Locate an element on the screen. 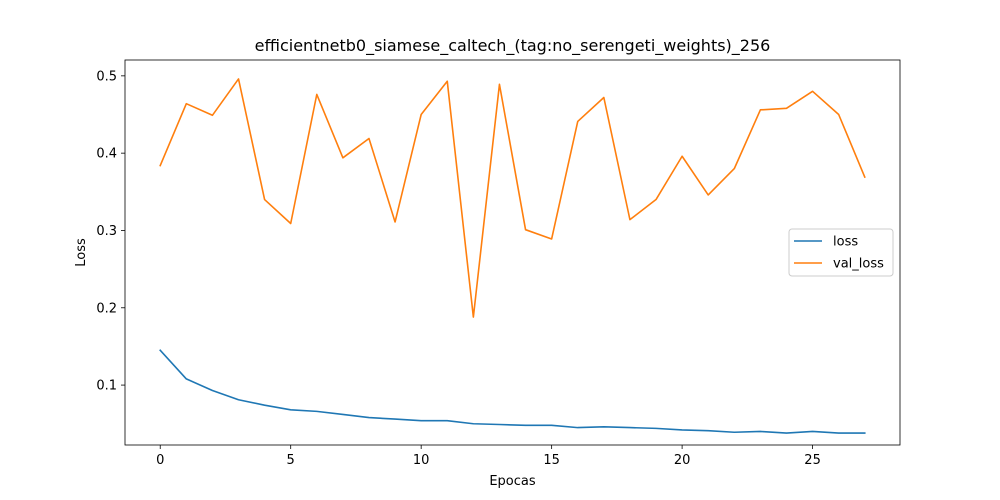 The width and height of the screenshot is (1000, 500). x-tick-label: 5 is located at coordinates (291, 460).